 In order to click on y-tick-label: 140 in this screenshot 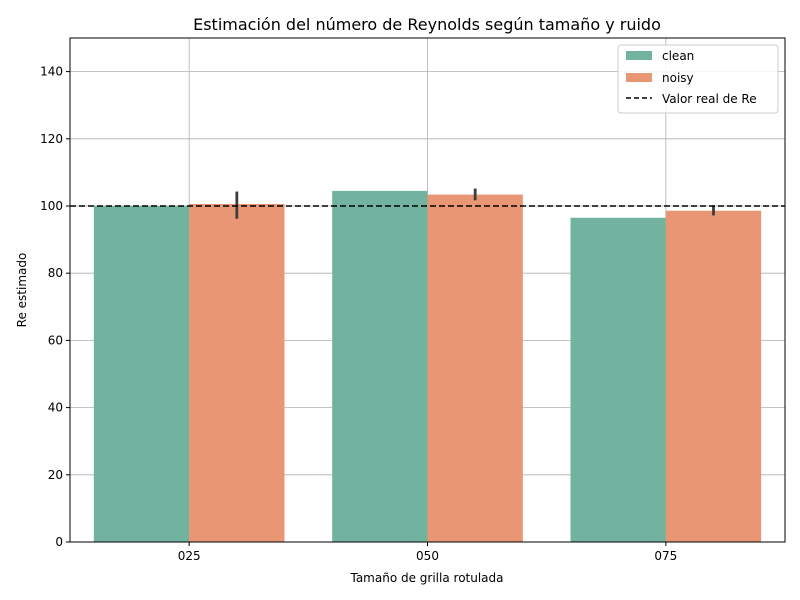, I will do `click(51, 72)`.